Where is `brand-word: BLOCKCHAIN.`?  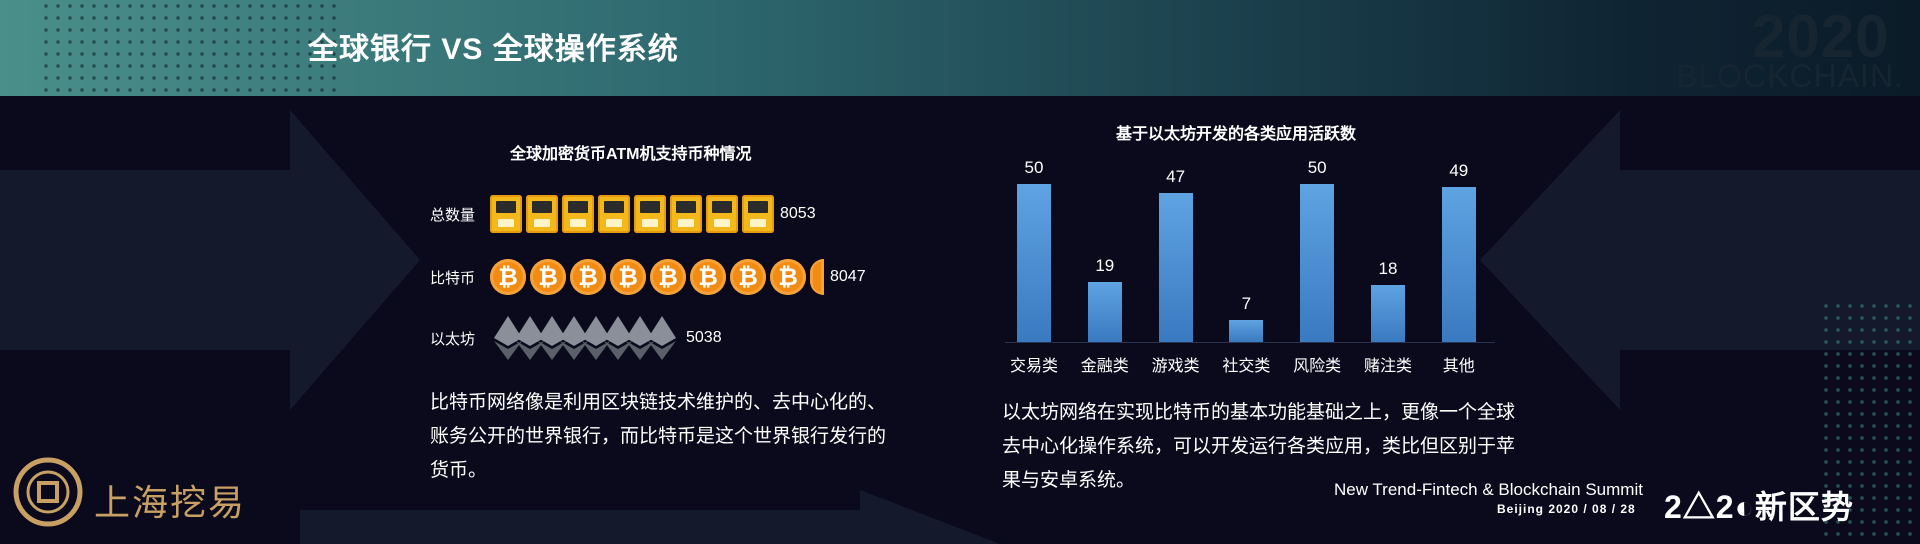
brand-word: BLOCKCHAIN. is located at coordinates (1790, 76).